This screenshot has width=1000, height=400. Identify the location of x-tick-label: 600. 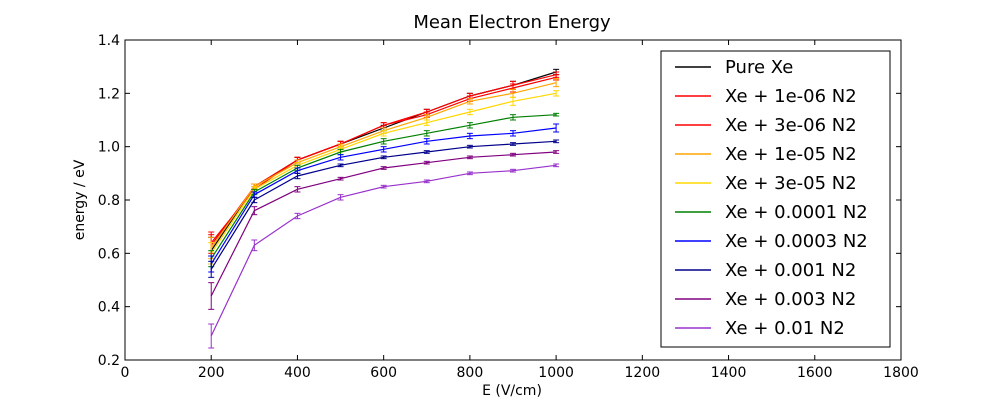
(383, 373).